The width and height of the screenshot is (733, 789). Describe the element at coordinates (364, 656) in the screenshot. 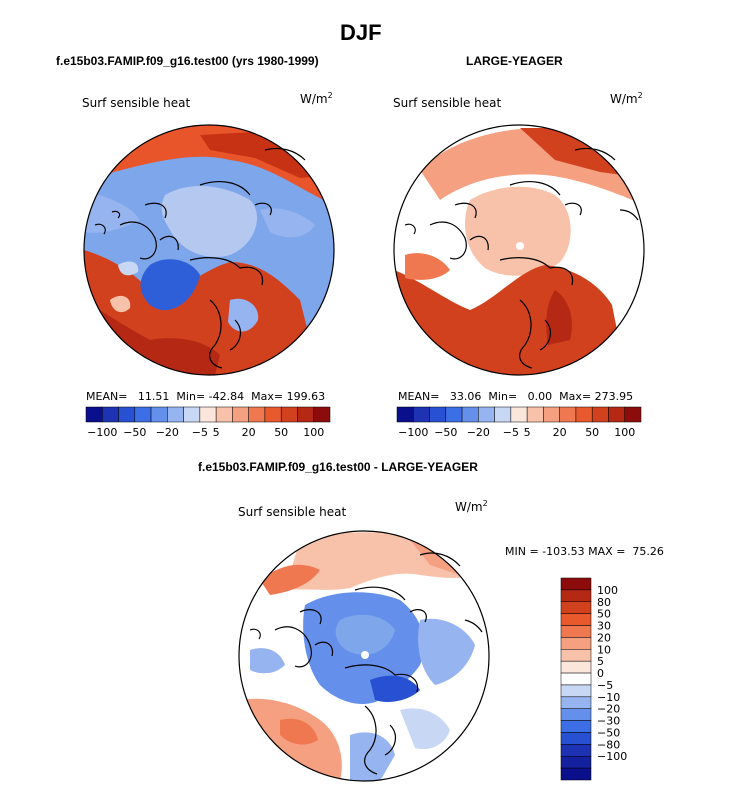

I see `panel-3-map` at that location.